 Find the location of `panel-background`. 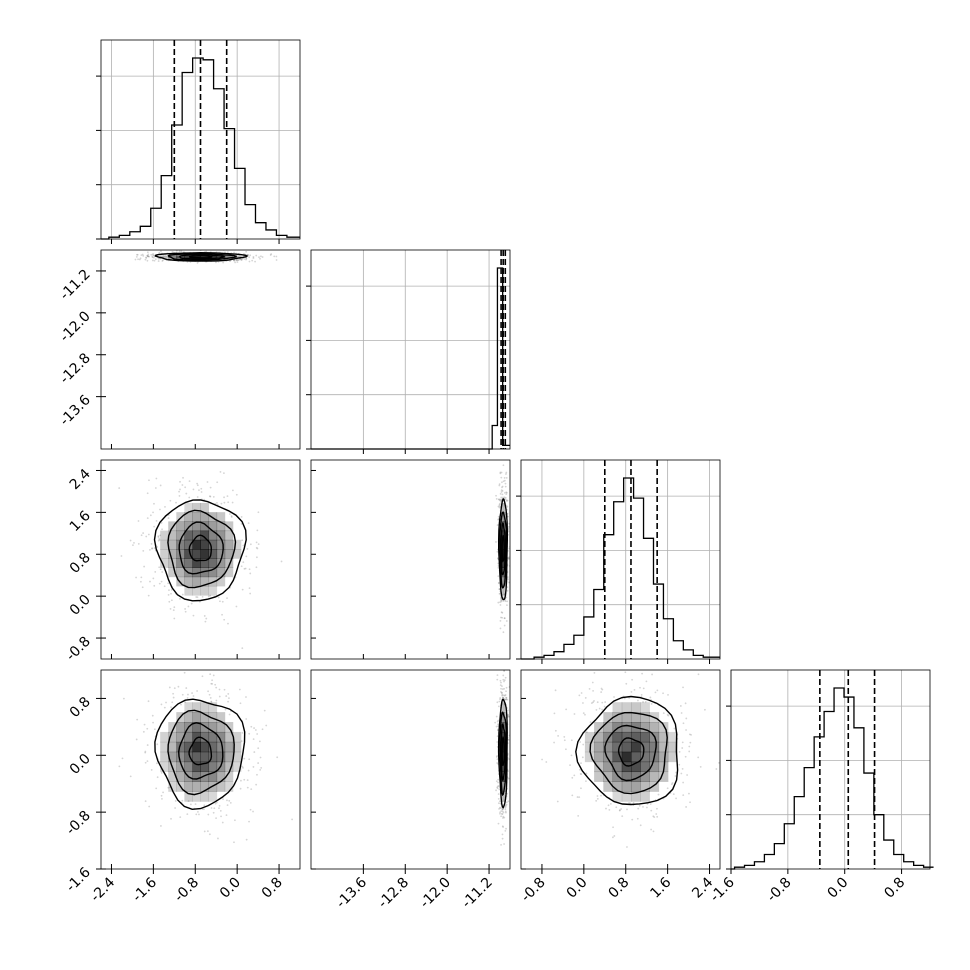

panel-background is located at coordinates (620, 769).